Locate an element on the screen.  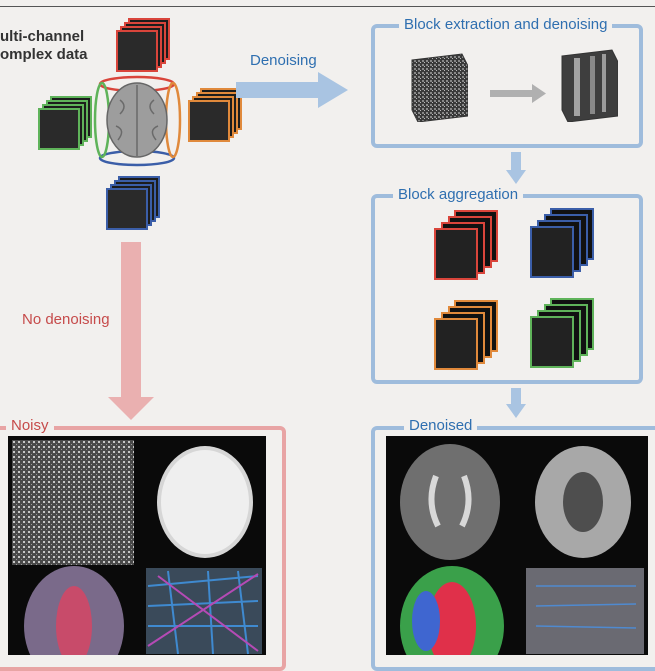
denoising-arrow is located at coordinates (292, 90).